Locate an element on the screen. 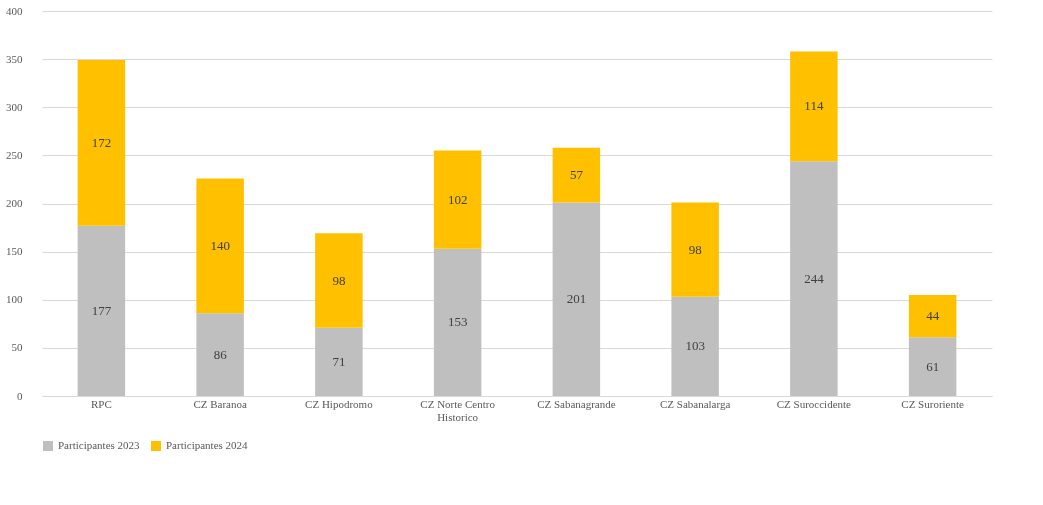 This screenshot has width=1043, height=505. data-label: 114 is located at coordinates (814, 106).